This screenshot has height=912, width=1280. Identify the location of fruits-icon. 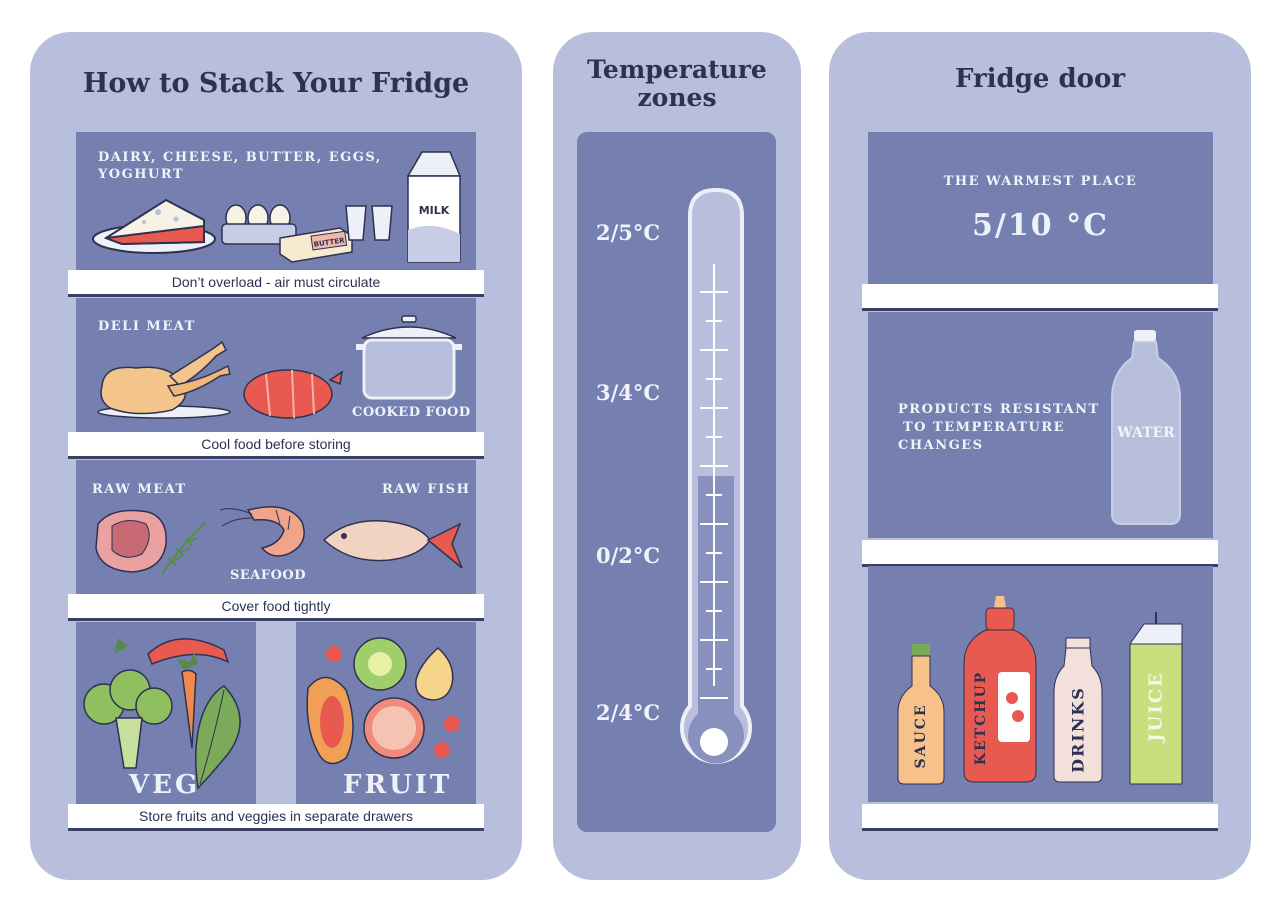
(383, 701).